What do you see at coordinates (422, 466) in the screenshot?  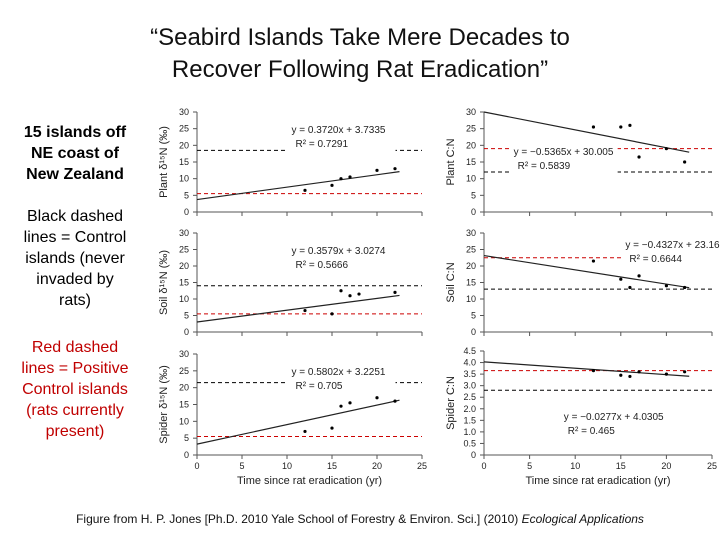 I see `x-tick-label: 25` at bounding box center [422, 466].